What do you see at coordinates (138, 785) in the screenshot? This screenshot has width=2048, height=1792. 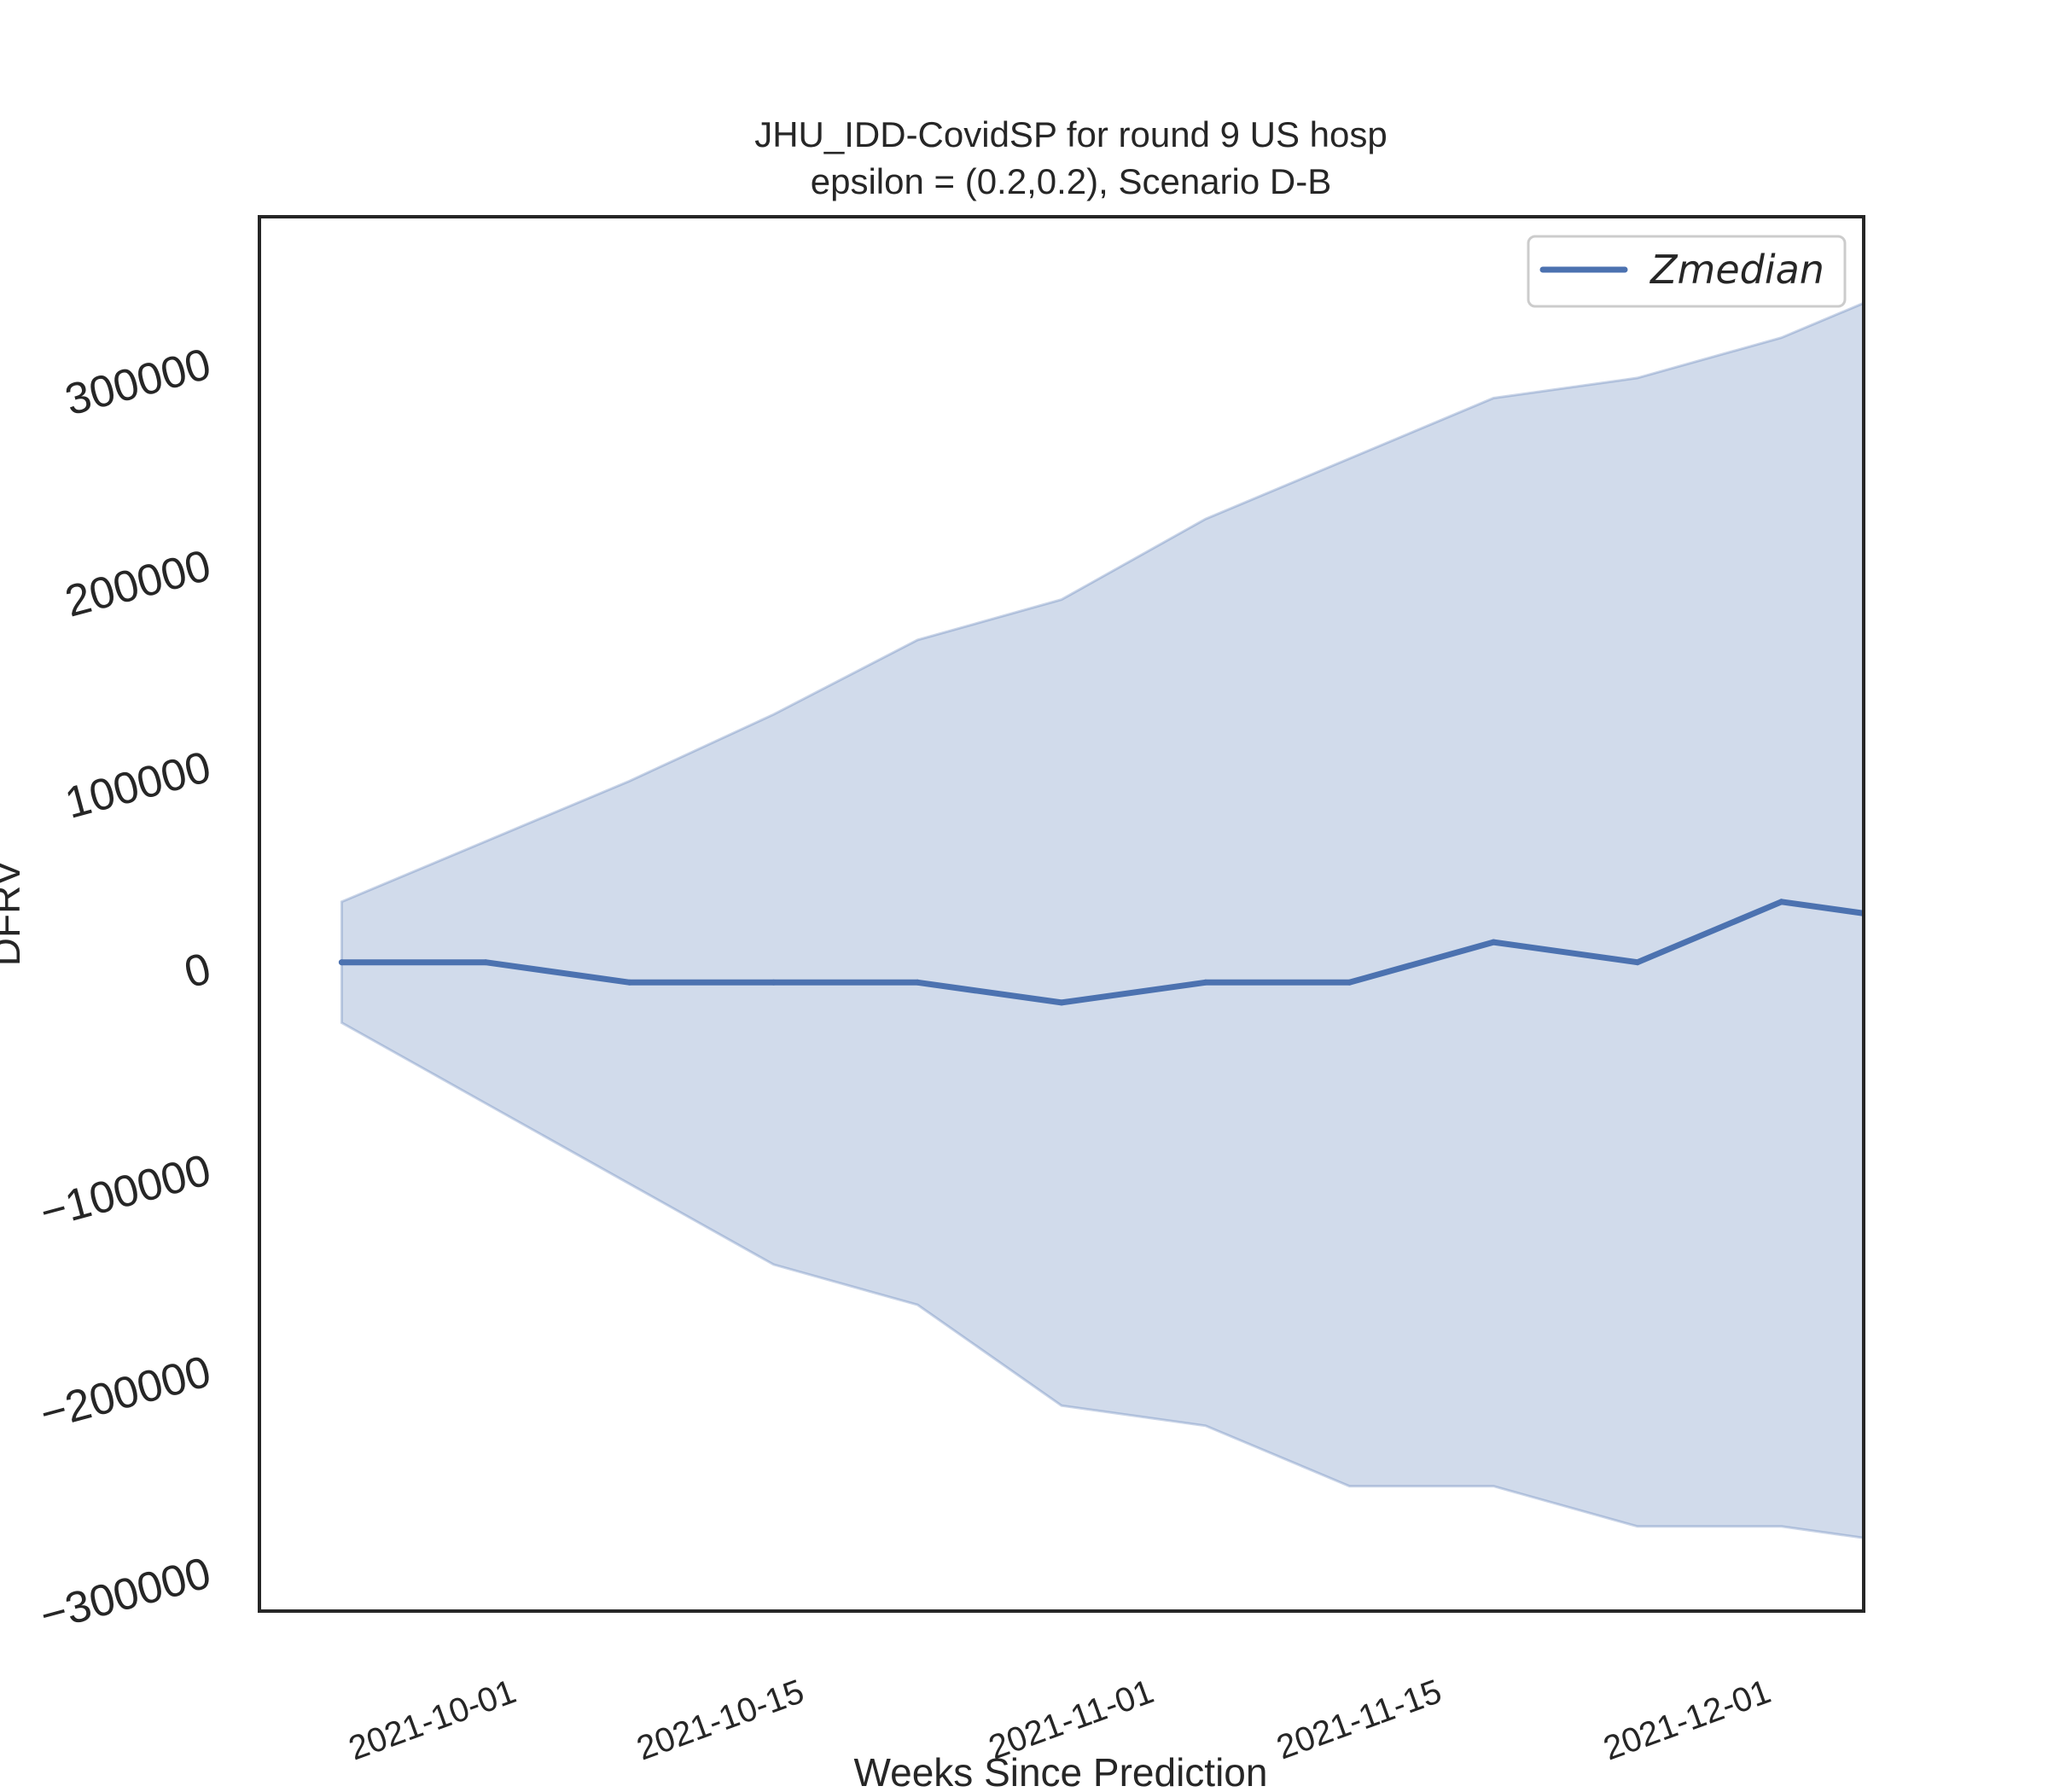 I see `y-tick-label: 100000` at bounding box center [138, 785].